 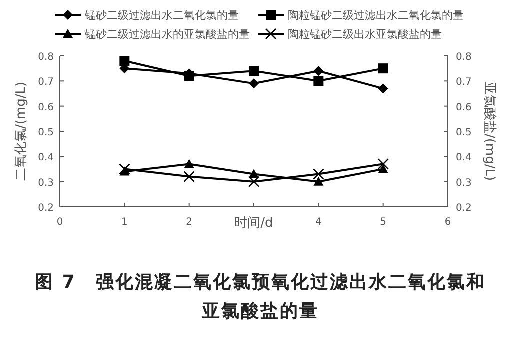 I want to click on legend-label: 陶粒锰砂二级过滤出水二氧化氯的量, so click(x=376, y=15).